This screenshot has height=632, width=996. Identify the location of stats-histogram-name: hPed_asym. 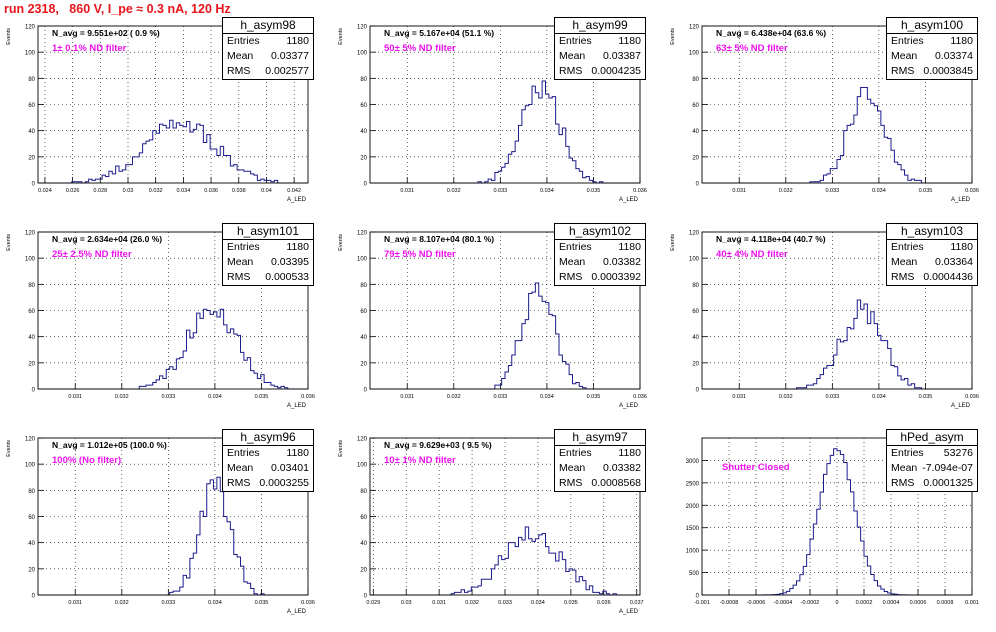
(932, 438).